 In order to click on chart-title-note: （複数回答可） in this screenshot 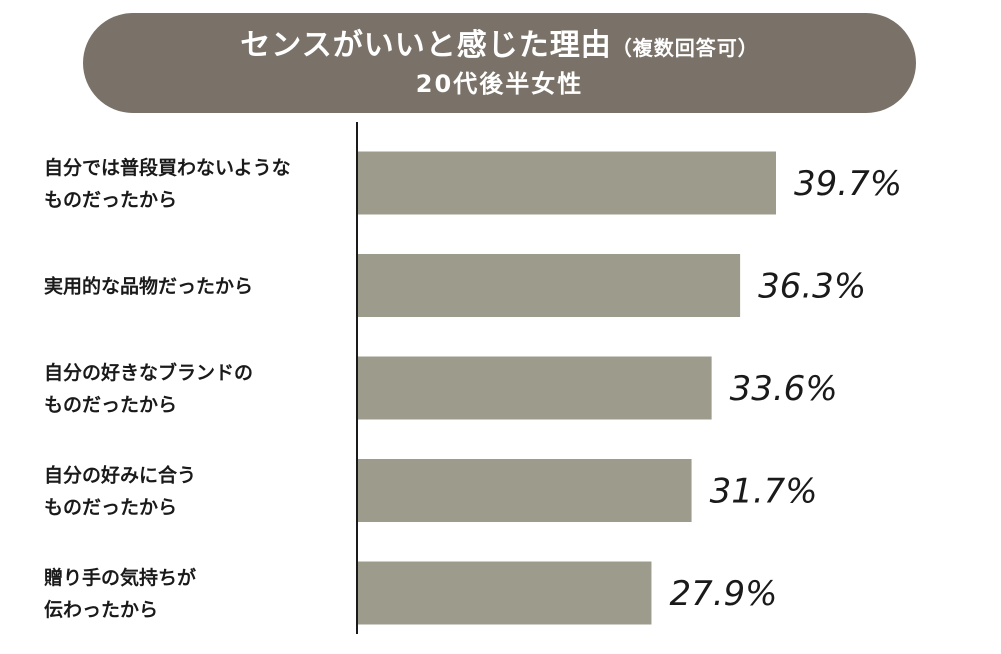, I will do `click(685, 48)`.